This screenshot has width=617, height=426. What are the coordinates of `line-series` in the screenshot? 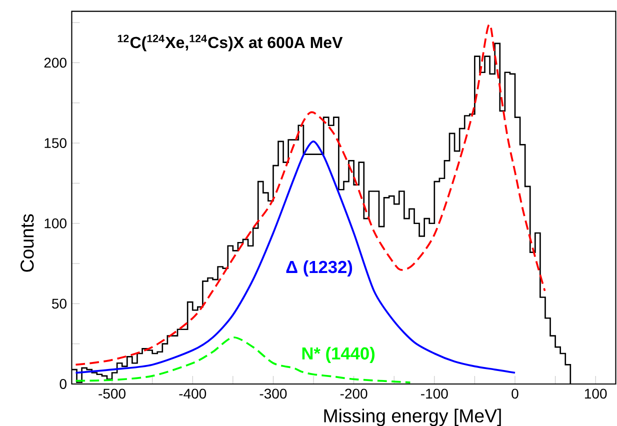 It's located at (243, 360).